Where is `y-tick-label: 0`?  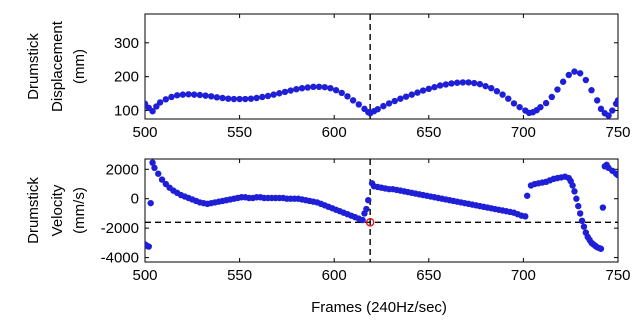
y-tick-label: 0 is located at coordinates (135, 199).